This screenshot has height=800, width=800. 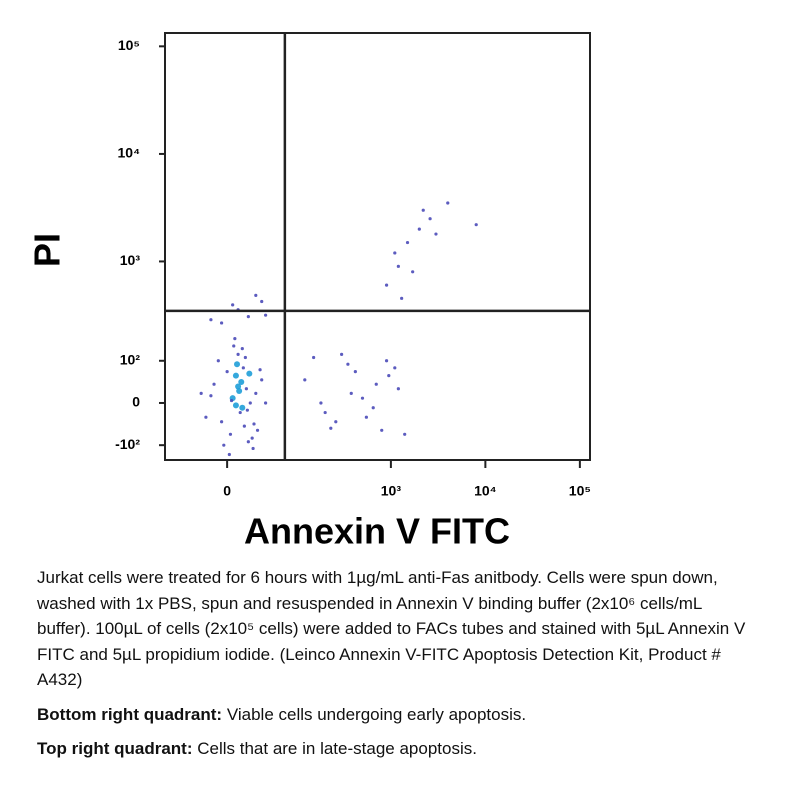 I want to click on x-tick-label: 10⁴, so click(x=485, y=491).